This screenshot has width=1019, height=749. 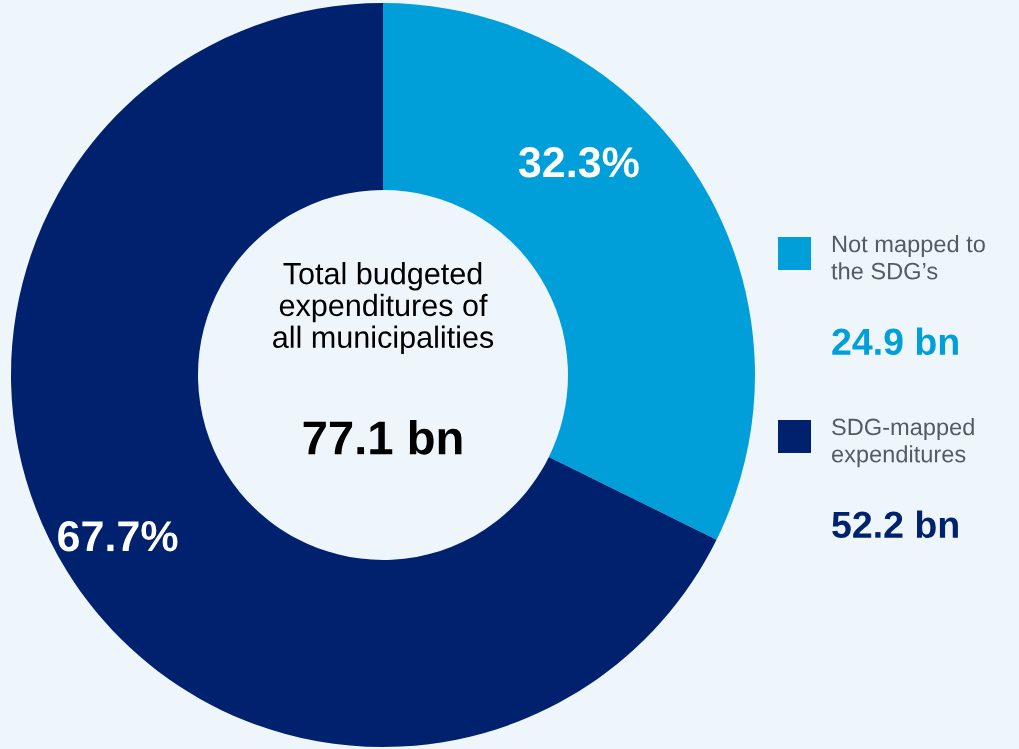 I want to click on text: 24.9 bn, so click(x=895, y=341).